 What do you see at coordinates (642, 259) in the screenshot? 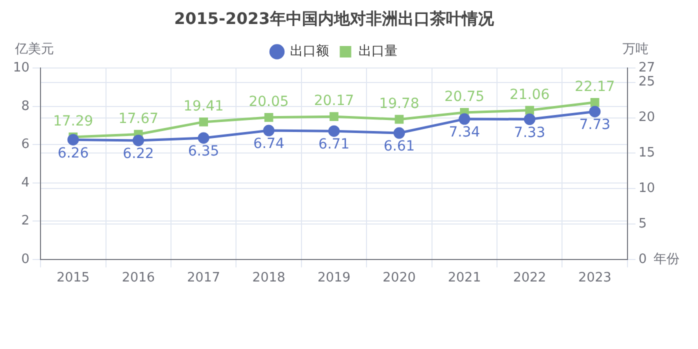
I see `y2-tick-label: 0` at bounding box center [642, 259].